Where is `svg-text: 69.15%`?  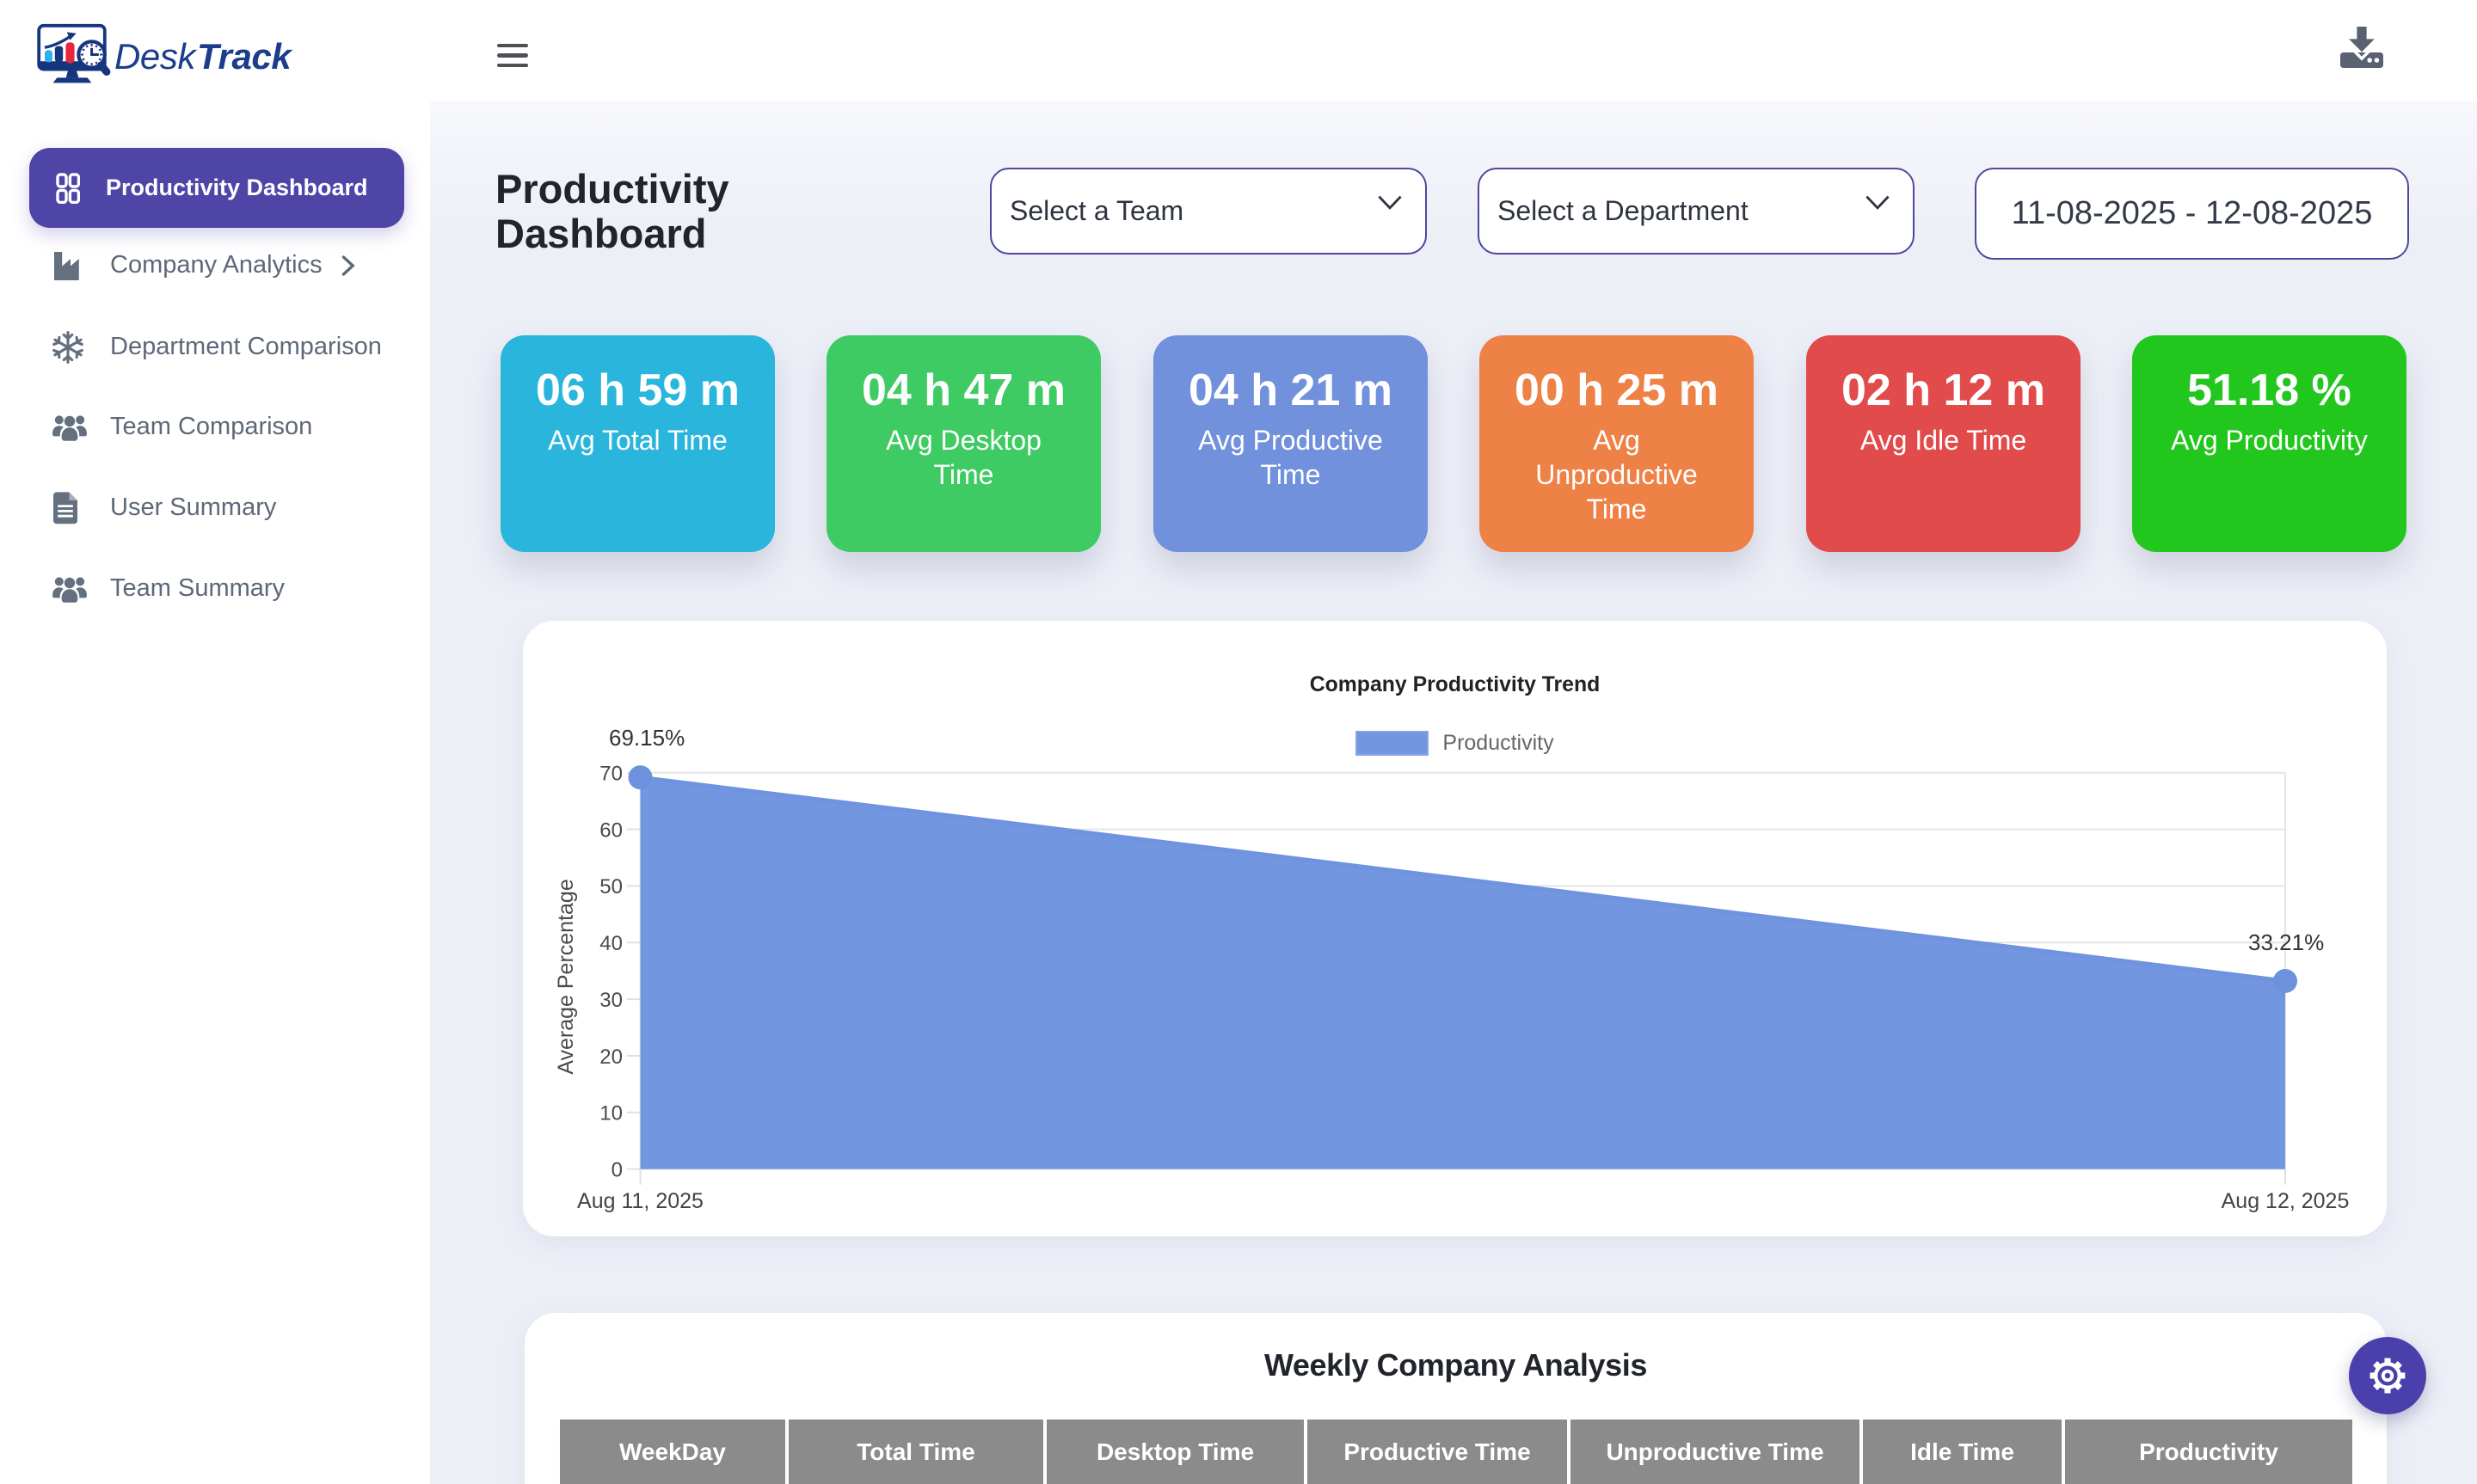
svg-text: 69.15% is located at coordinates (647, 738).